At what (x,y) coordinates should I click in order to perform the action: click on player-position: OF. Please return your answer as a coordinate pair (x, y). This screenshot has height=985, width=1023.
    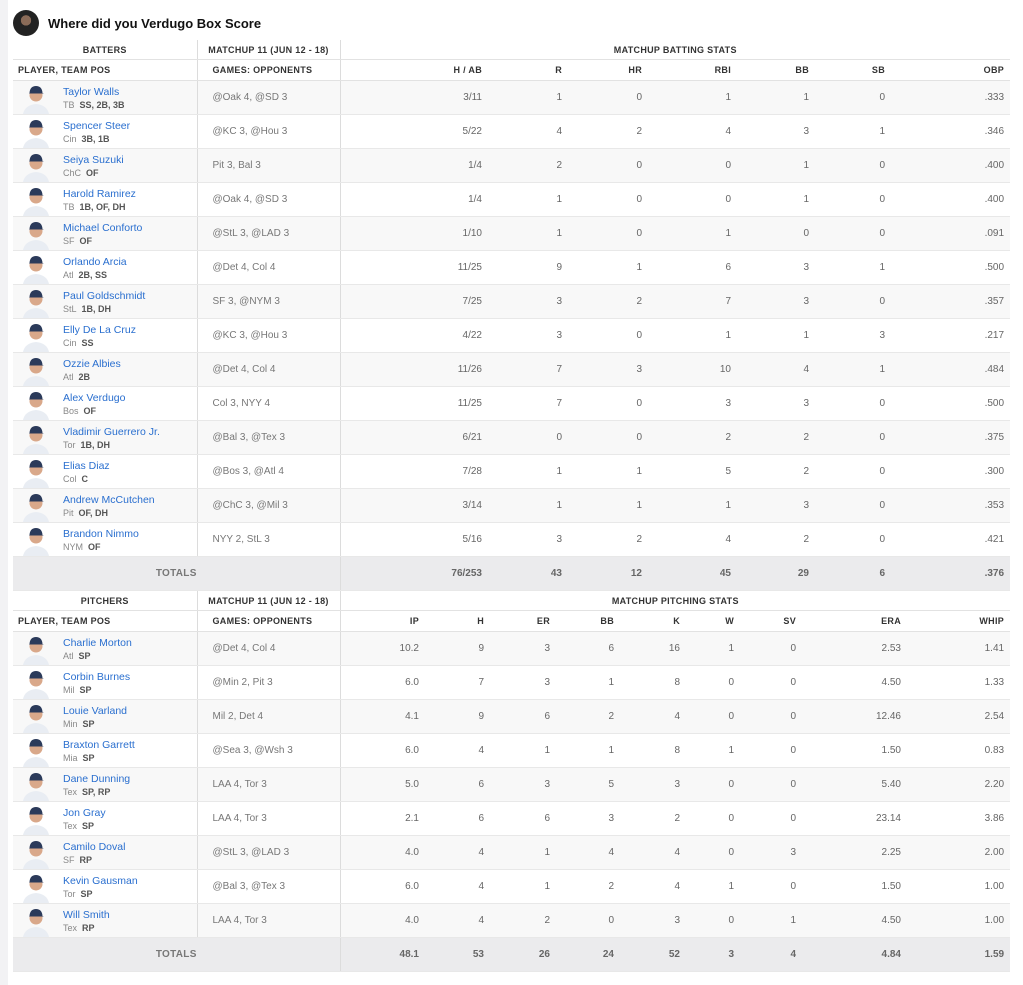
    Looking at the image, I should click on (92, 172).